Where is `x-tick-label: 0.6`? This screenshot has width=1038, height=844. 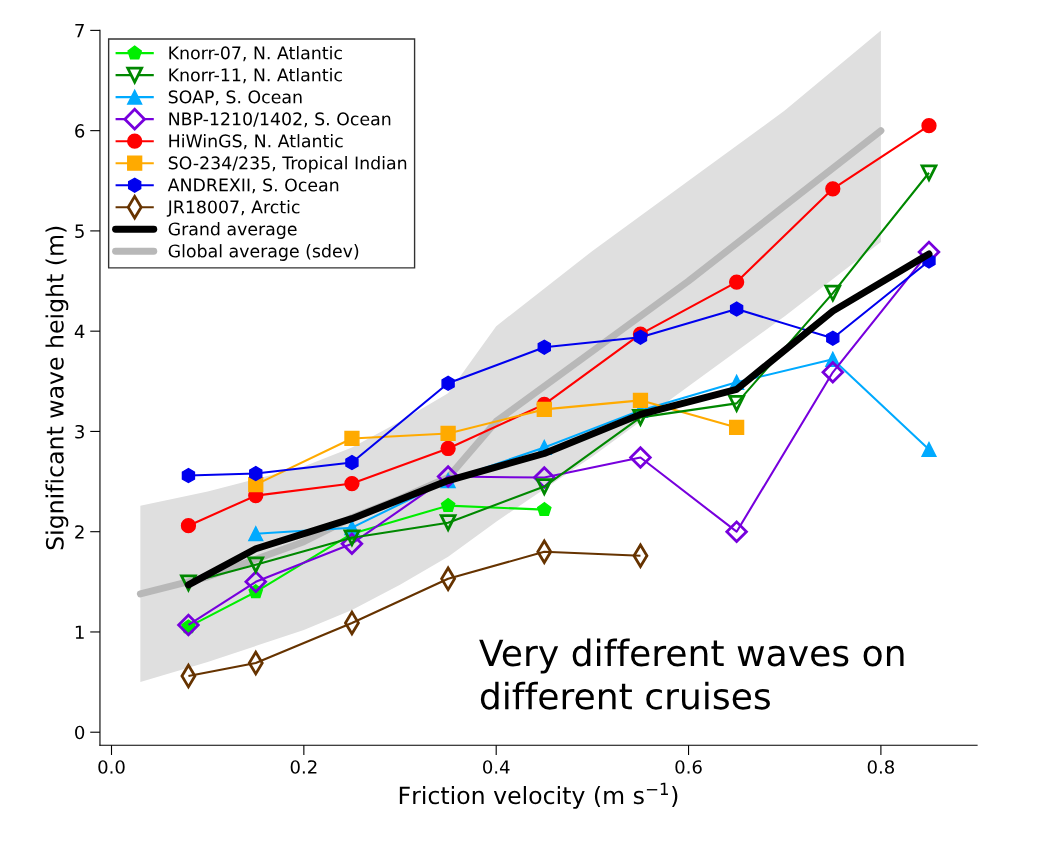
x-tick-label: 0.6 is located at coordinates (688, 767).